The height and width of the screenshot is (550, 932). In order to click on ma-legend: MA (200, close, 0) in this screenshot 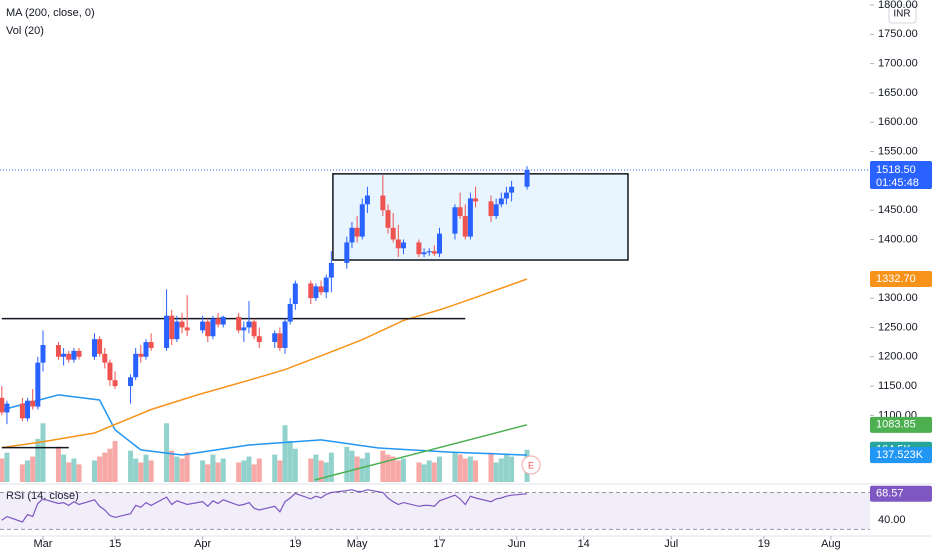, I will do `click(50, 13)`.